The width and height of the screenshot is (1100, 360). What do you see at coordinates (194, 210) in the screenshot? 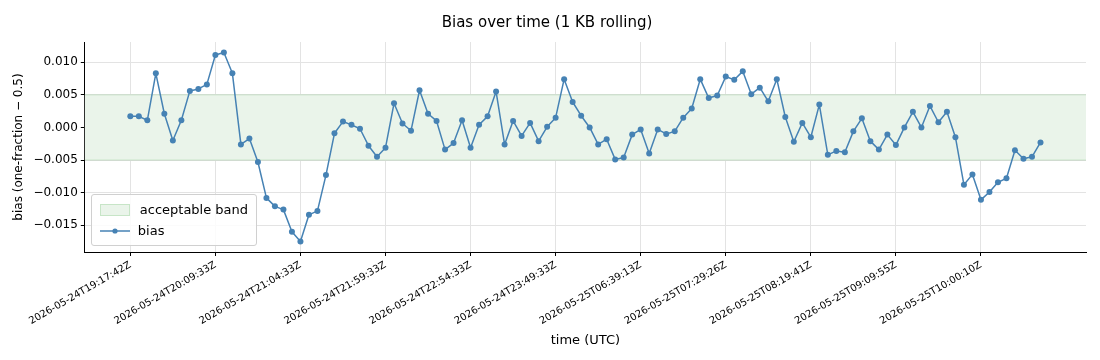
I see `legend-label: acceptable band` at bounding box center [194, 210].